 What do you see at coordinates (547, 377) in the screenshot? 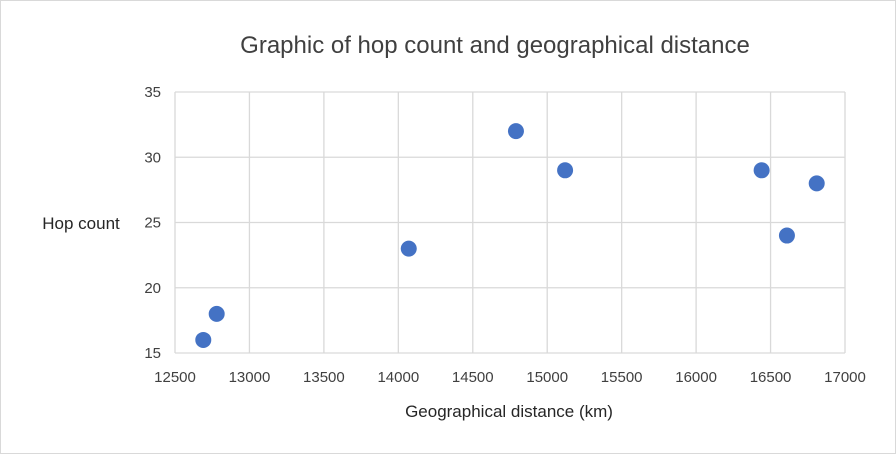
I see `x-tick-label: 15000` at bounding box center [547, 377].